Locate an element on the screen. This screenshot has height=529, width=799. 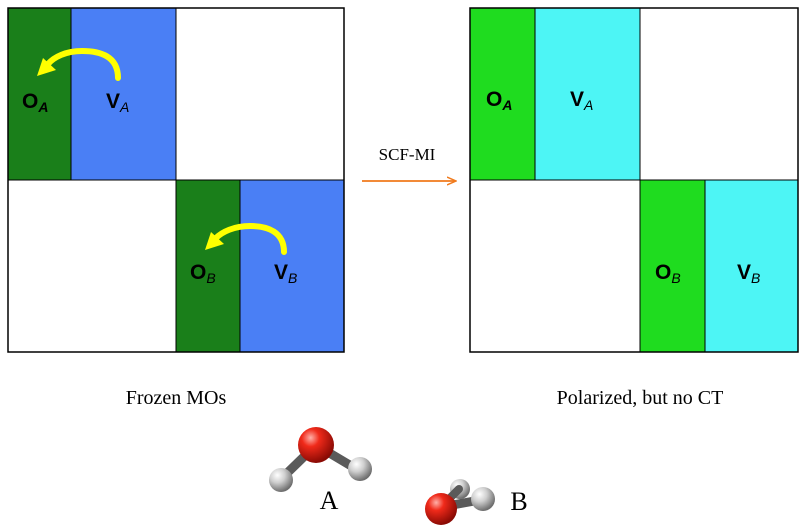
virtual-block-a-polarized is located at coordinates (587, 94).